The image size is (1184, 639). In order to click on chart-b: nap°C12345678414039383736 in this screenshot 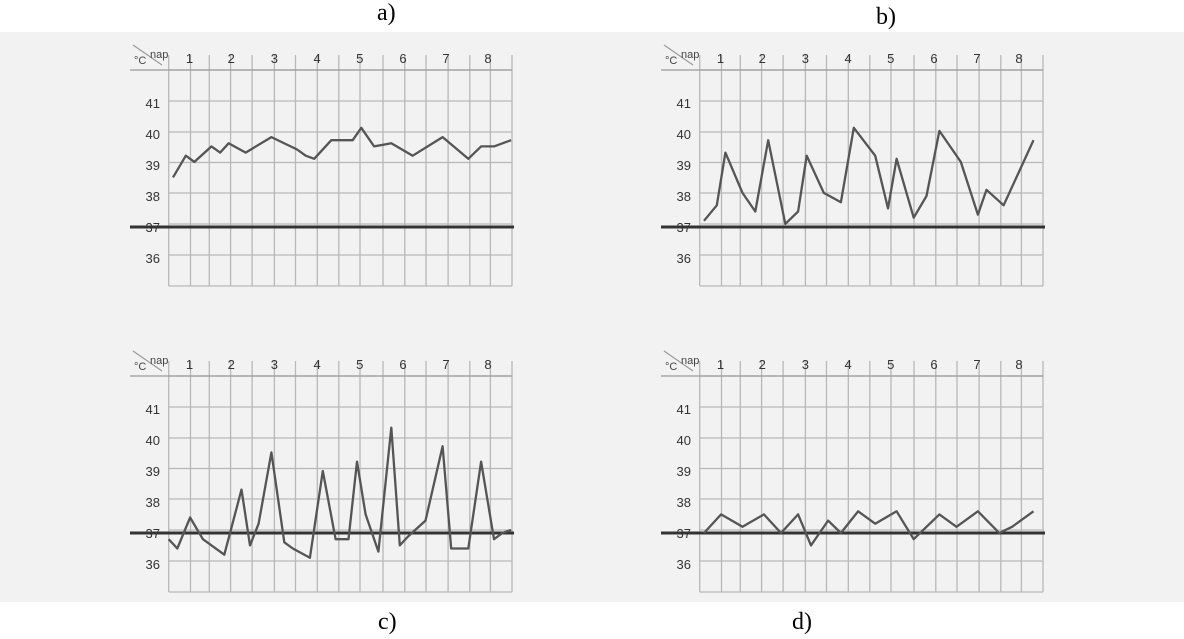, I will do `click(853, 165)`.